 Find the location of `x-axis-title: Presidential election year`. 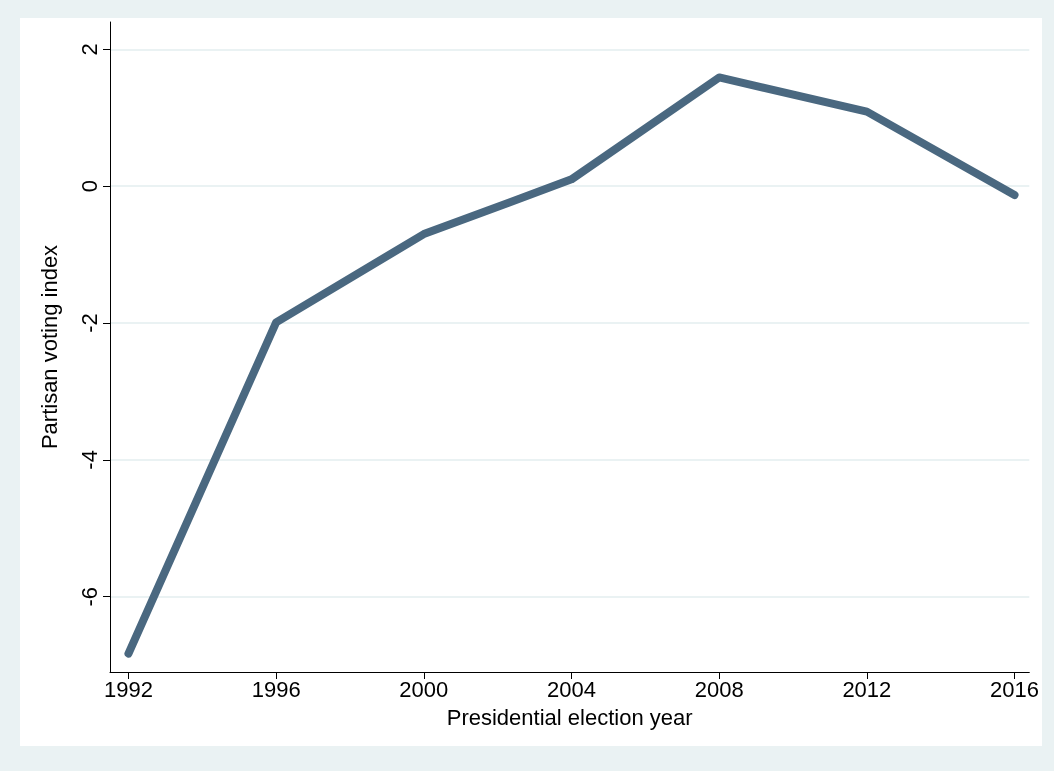

x-axis-title: Presidential election year is located at coordinates (569, 717).